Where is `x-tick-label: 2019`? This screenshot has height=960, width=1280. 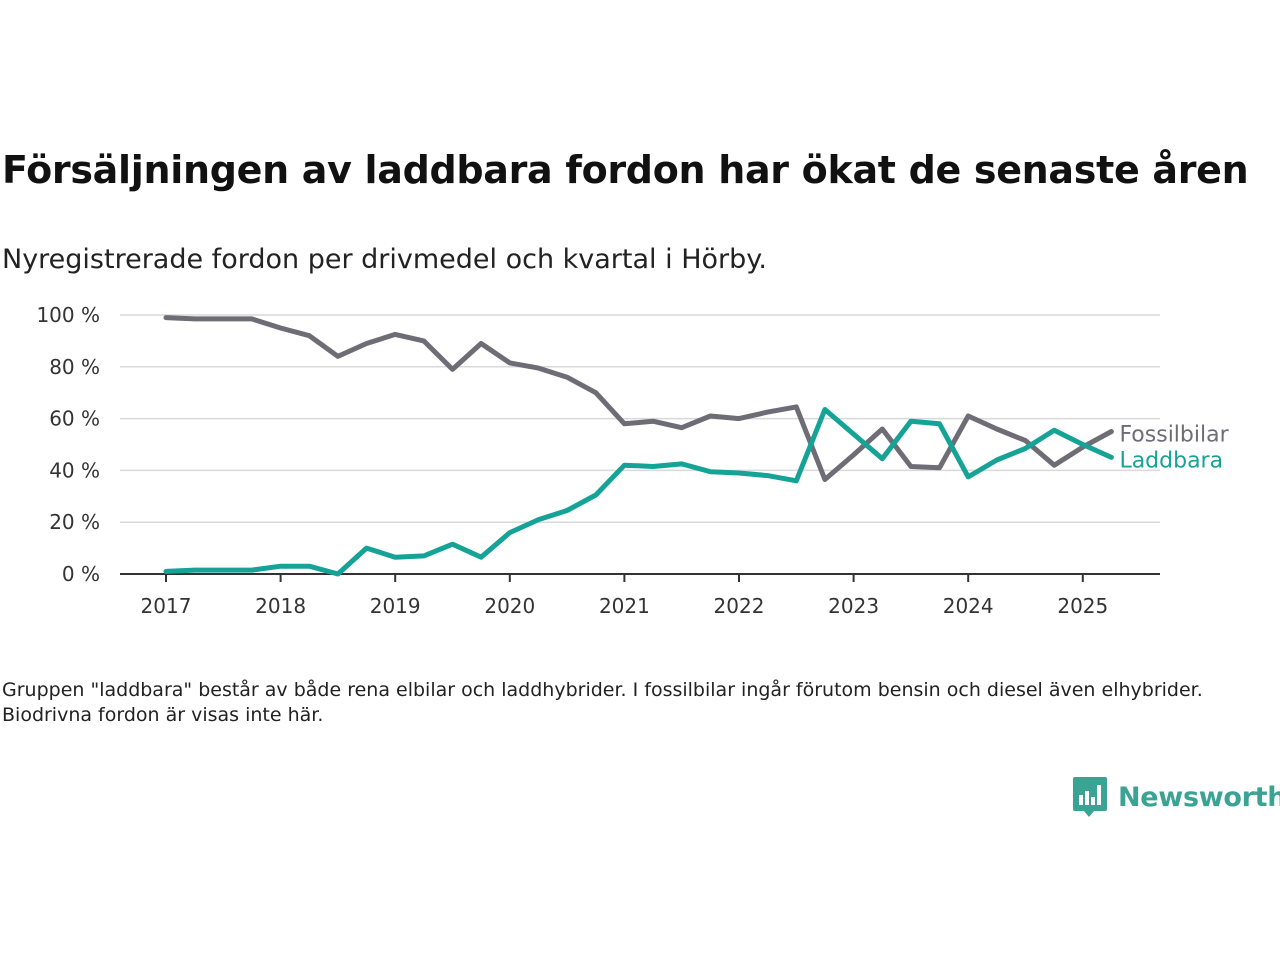
x-tick-label: 2019 is located at coordinates (395, 606).